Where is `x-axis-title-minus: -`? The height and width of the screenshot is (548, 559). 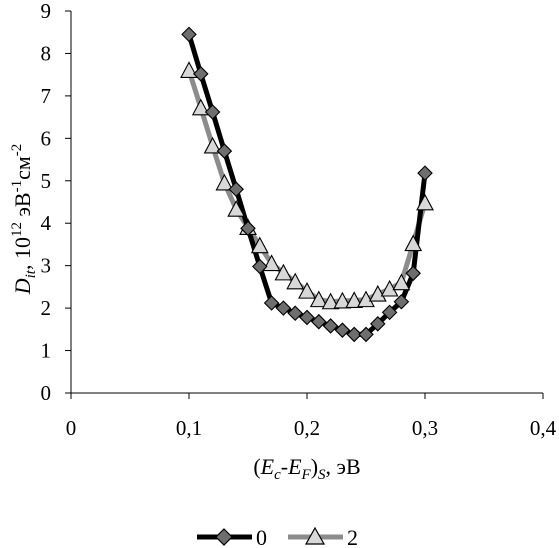
x-axis-title-minus: - is located at coordinates (284, 466).